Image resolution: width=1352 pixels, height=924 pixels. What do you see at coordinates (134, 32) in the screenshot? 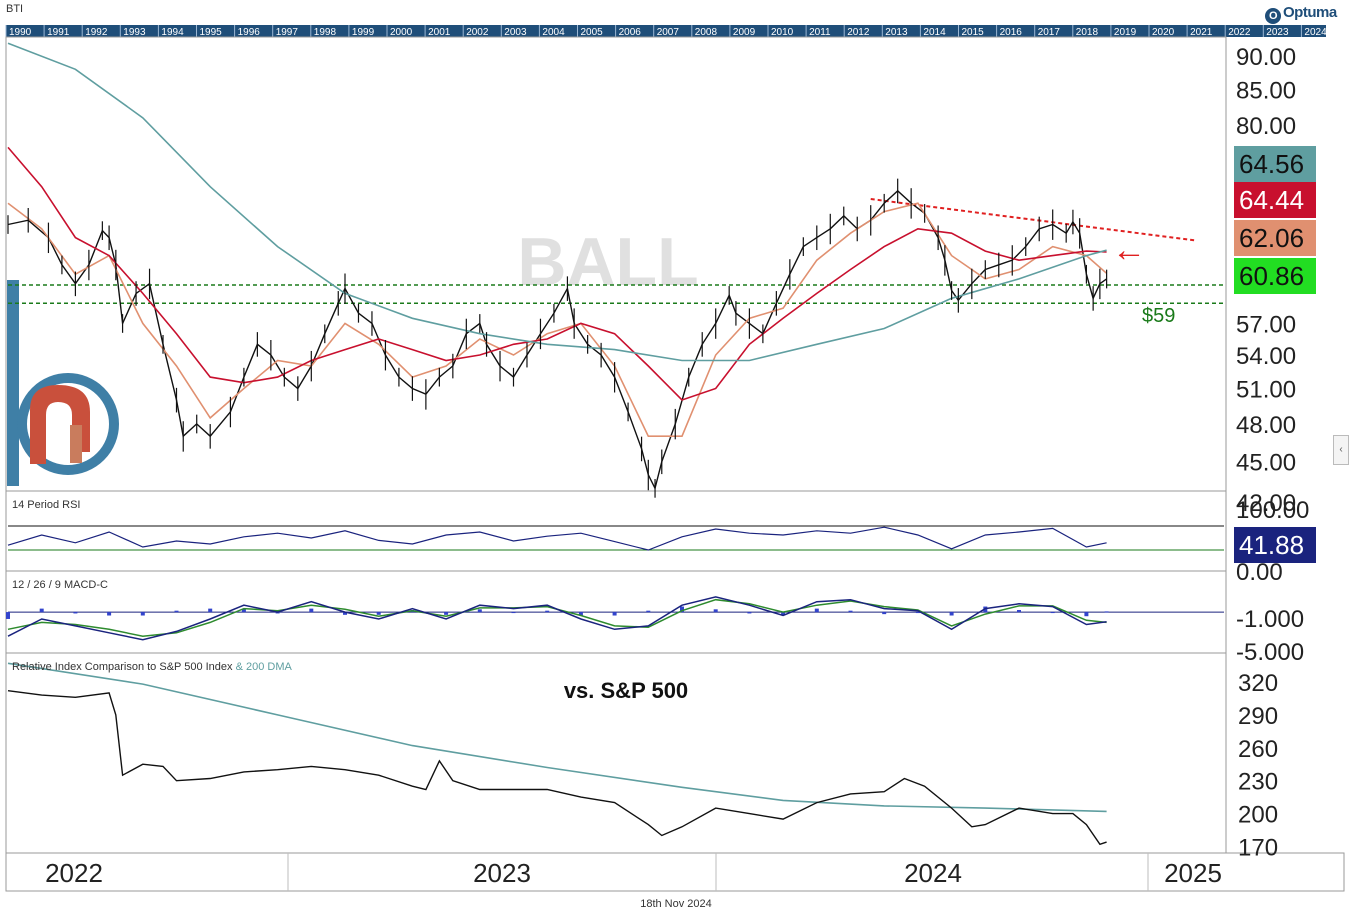
I see `timeline-year-label: 1993` at bounding box center [134, 32].